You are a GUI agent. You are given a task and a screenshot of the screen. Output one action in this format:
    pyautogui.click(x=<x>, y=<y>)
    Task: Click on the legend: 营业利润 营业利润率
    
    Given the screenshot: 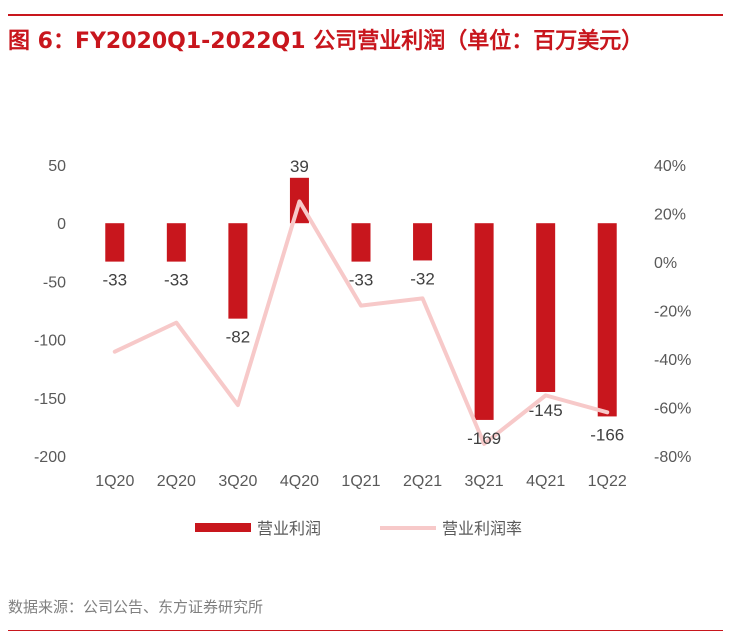 What is the action you would take?
    pyautogui.click(x=358, y=528)
    